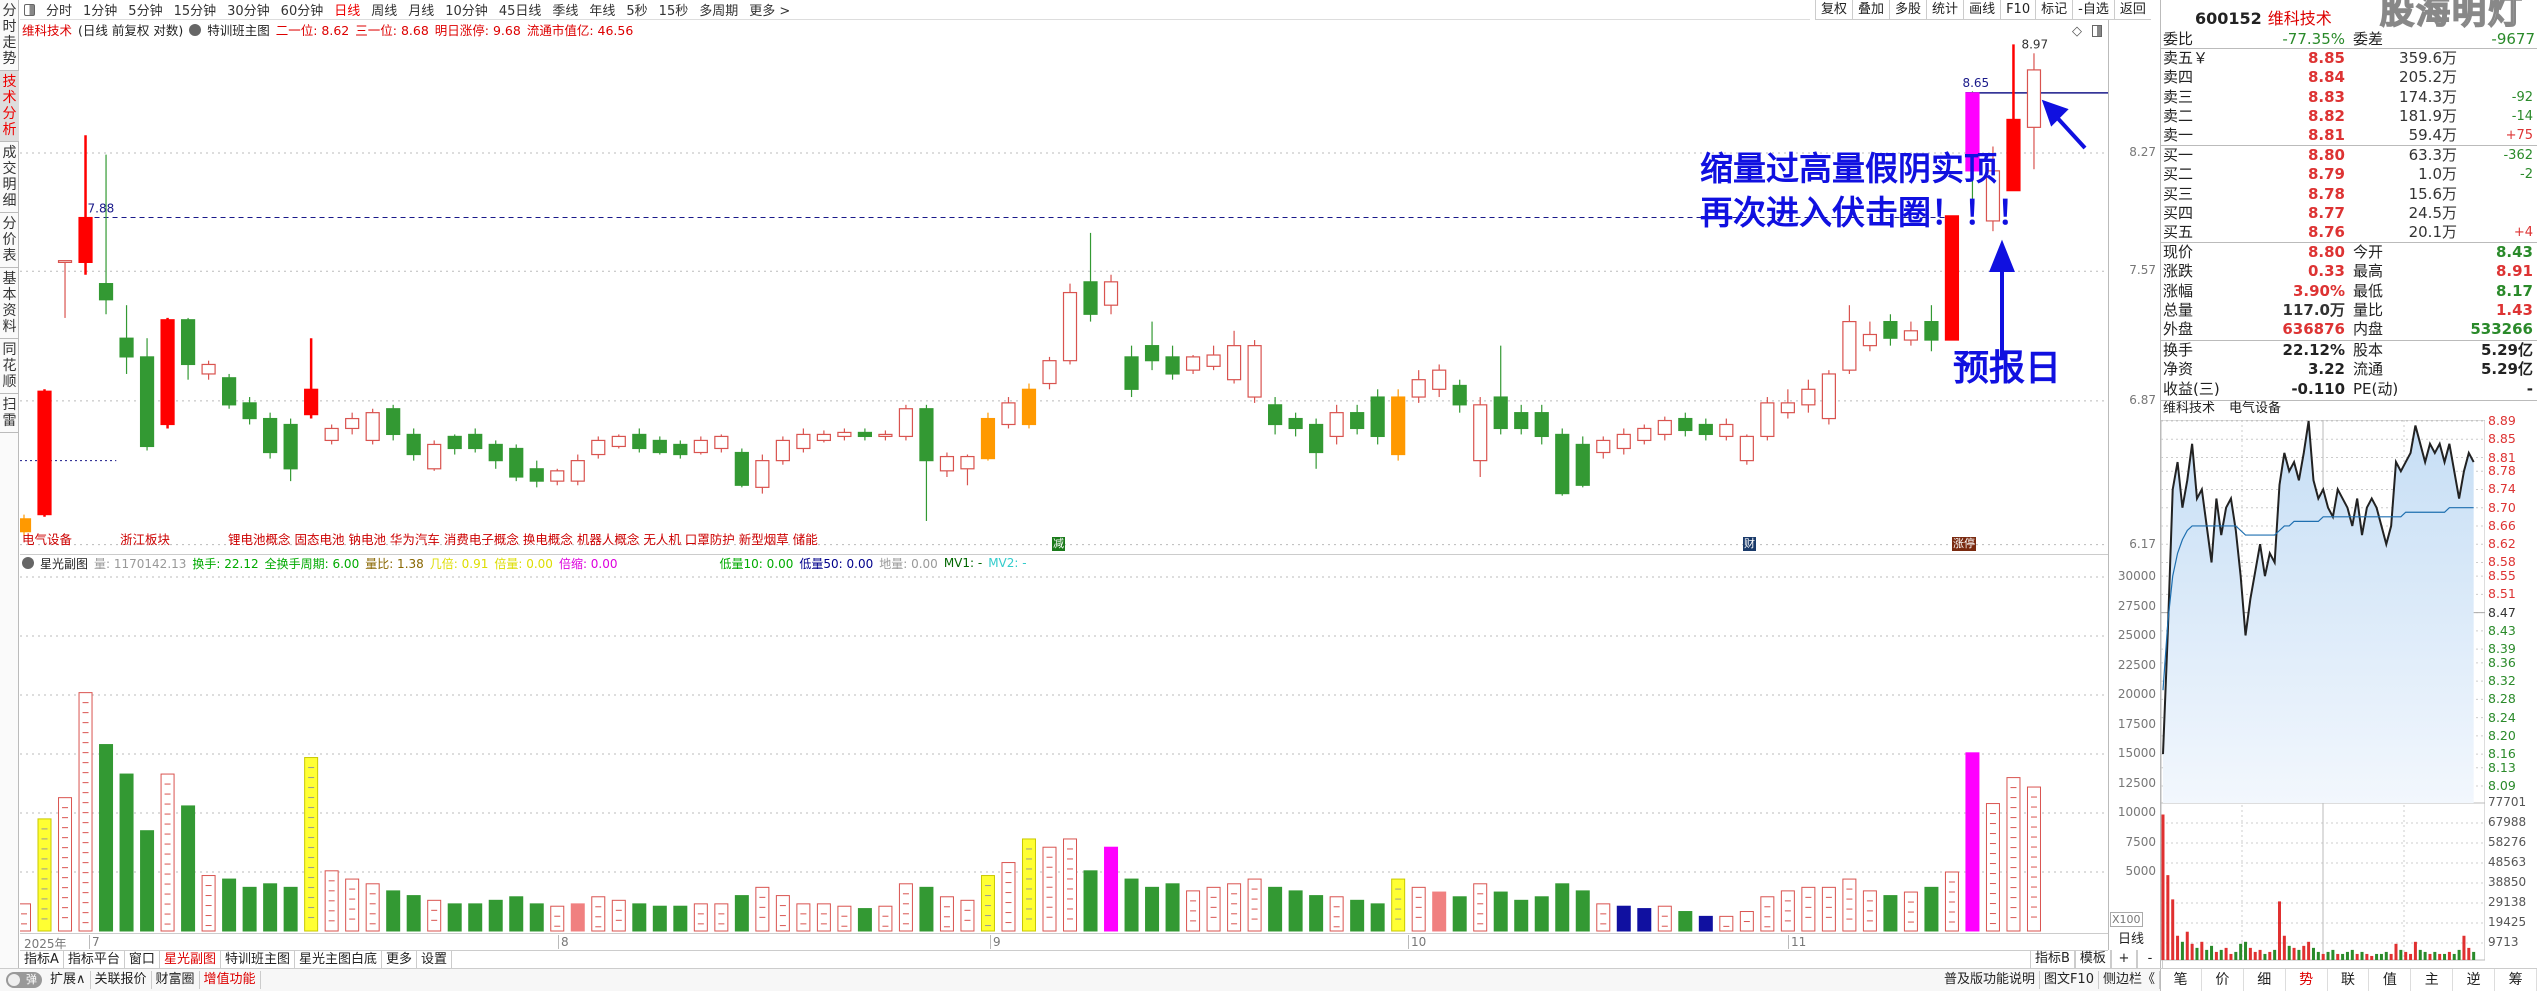  I want to click on period-tab: 5秒, so click(637, 11).